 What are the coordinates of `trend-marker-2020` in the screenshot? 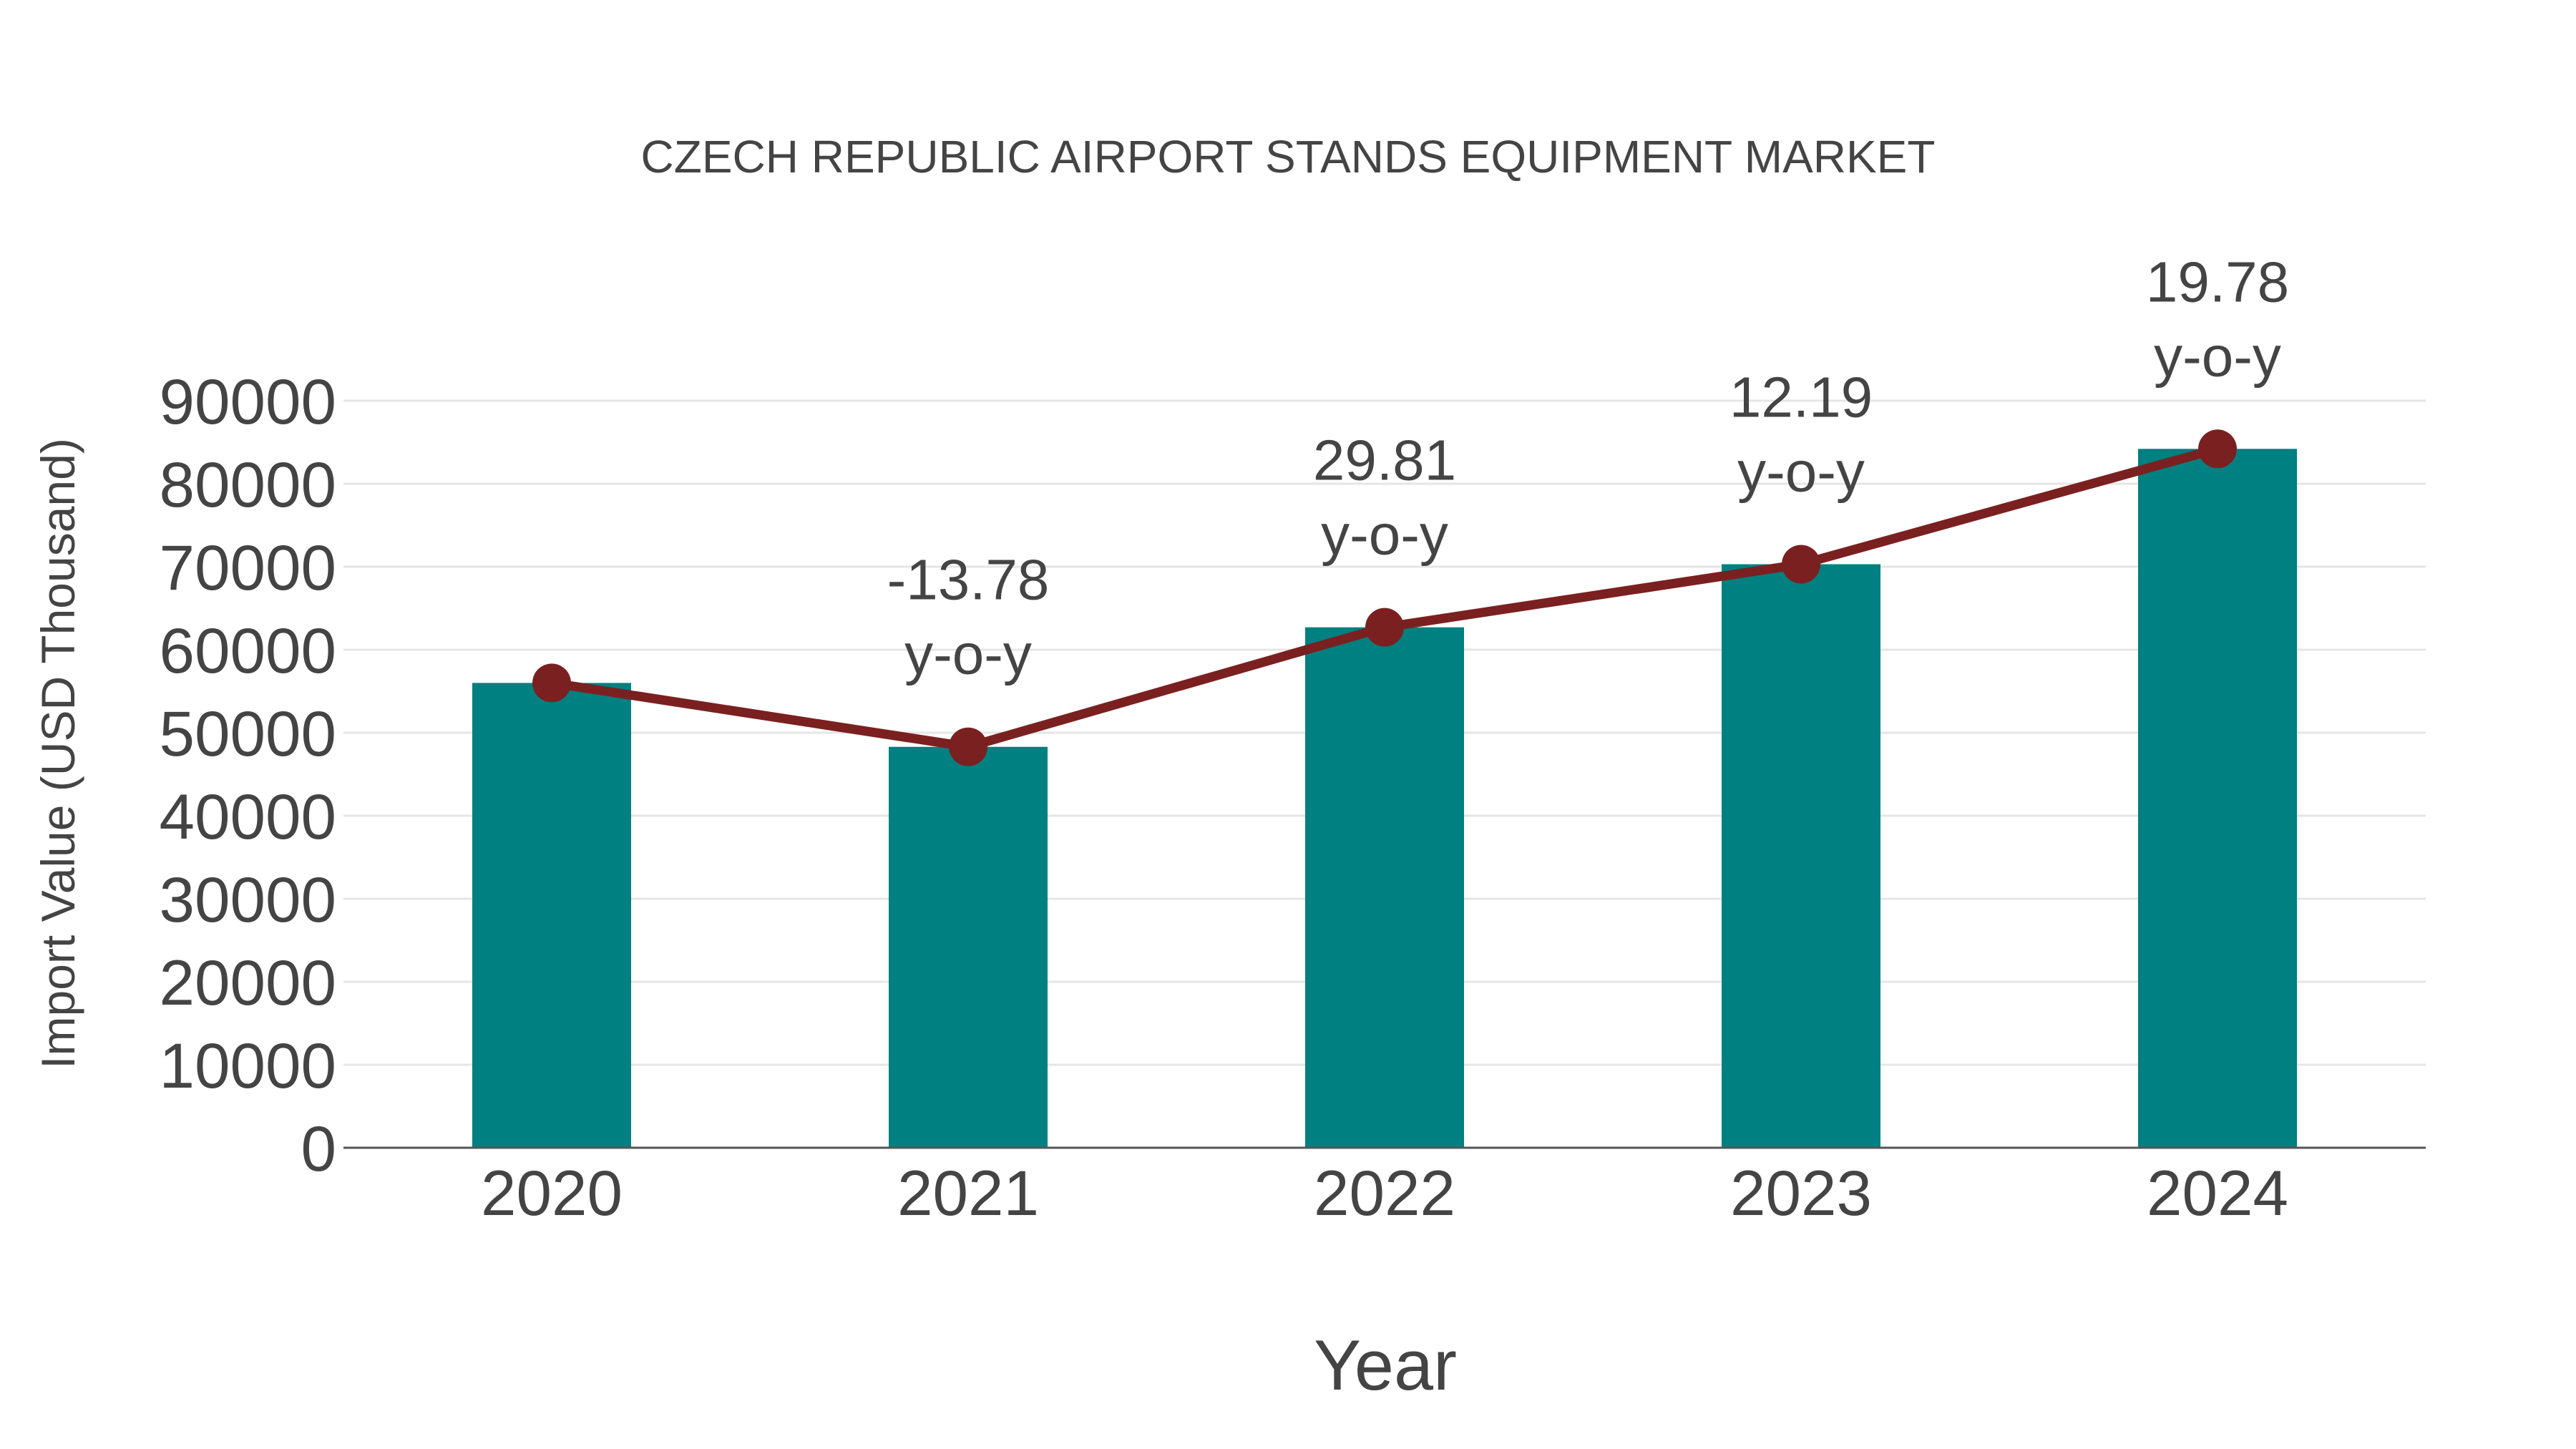 It's located at (551, 683).